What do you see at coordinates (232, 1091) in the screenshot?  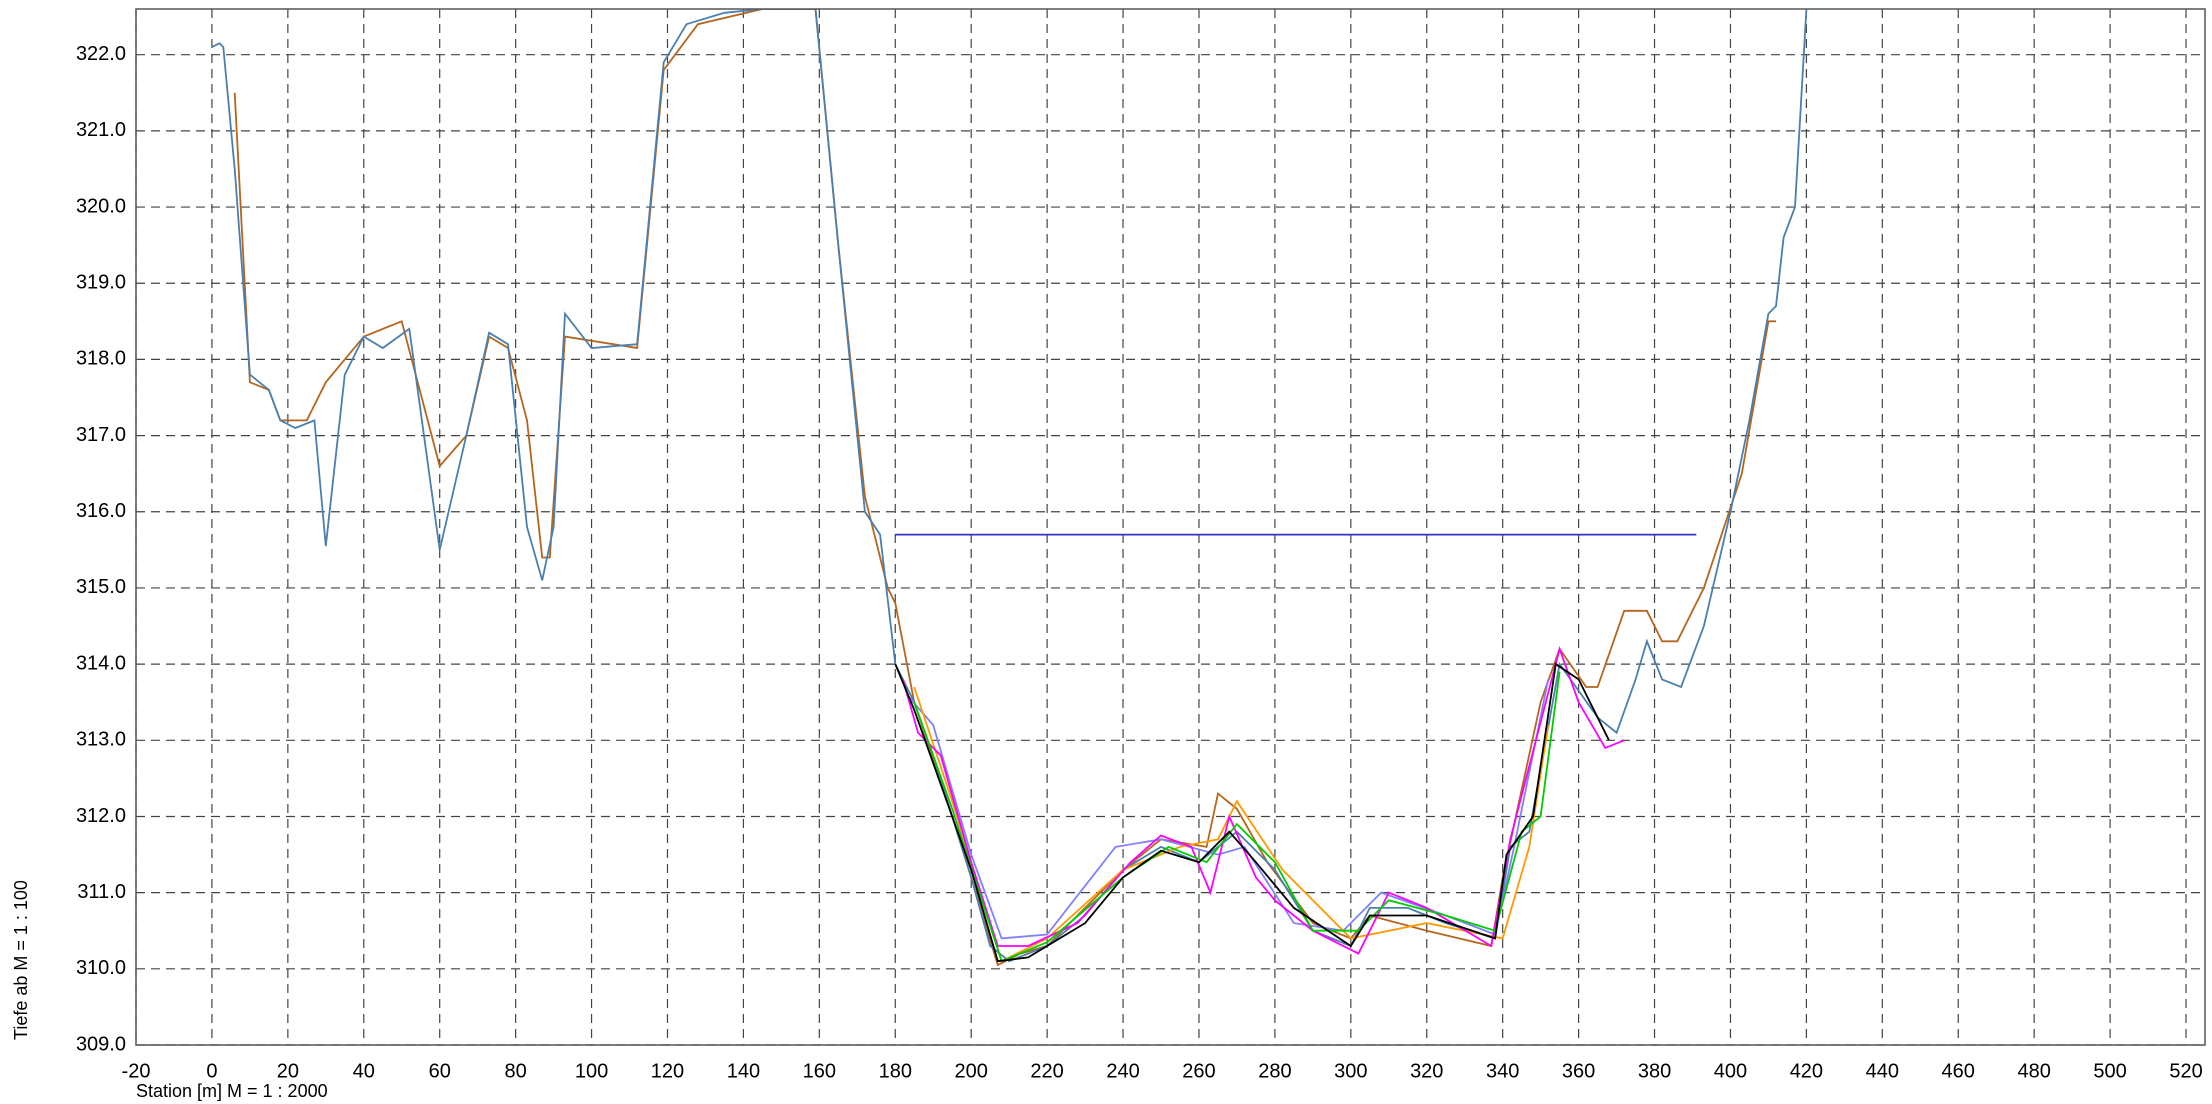 I see `x-axis-label: Station [m] M = 1 : 2000` at bounding box center [232, 1091].